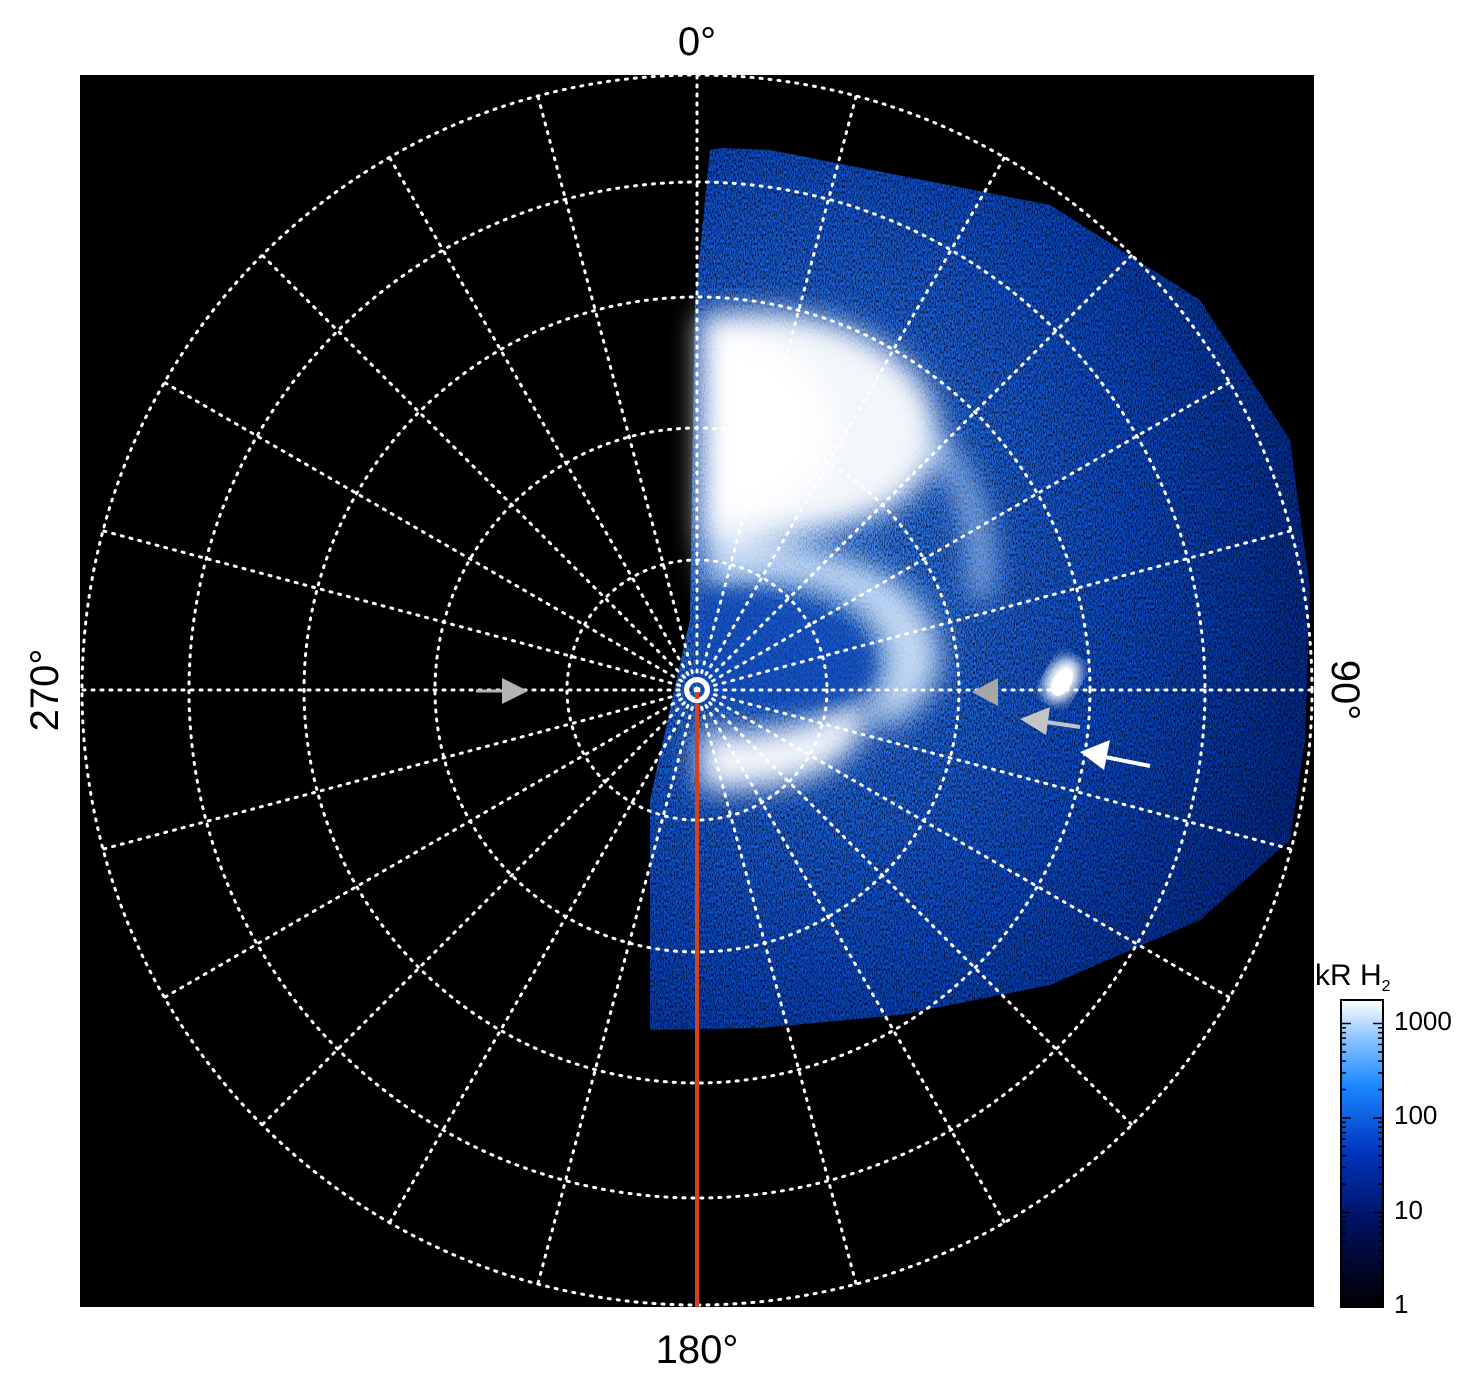  What do you see at coordinates (1401, 1304) in the screenshot?
I see `colorbar-tick-1: 1` at bounding box center [1401, 1304].